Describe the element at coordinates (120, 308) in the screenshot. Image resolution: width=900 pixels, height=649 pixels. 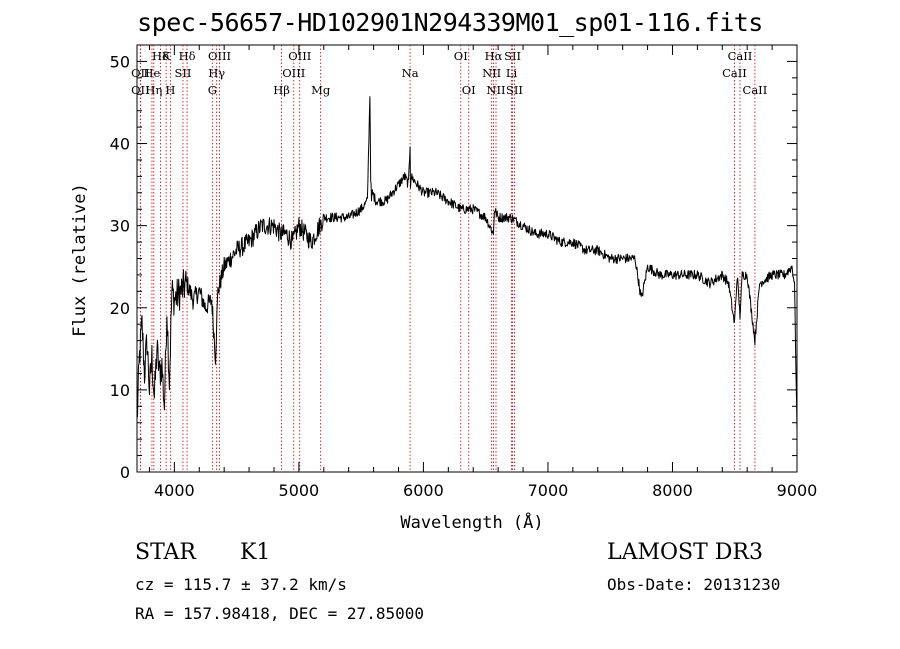
I see `y-tick-label-2: 20` at that location.